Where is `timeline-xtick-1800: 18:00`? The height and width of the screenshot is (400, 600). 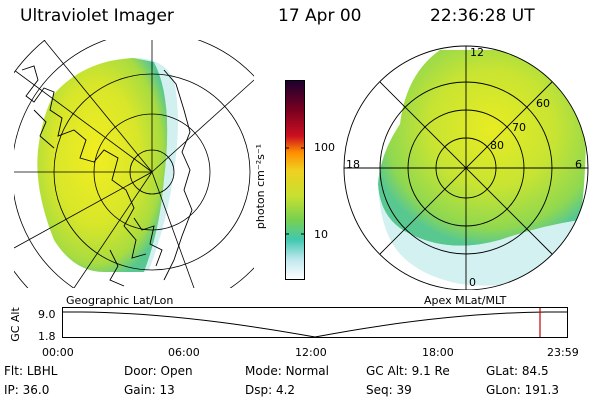
timeline-xtick-1800: 18:00 is located at coordinates (438, 352).